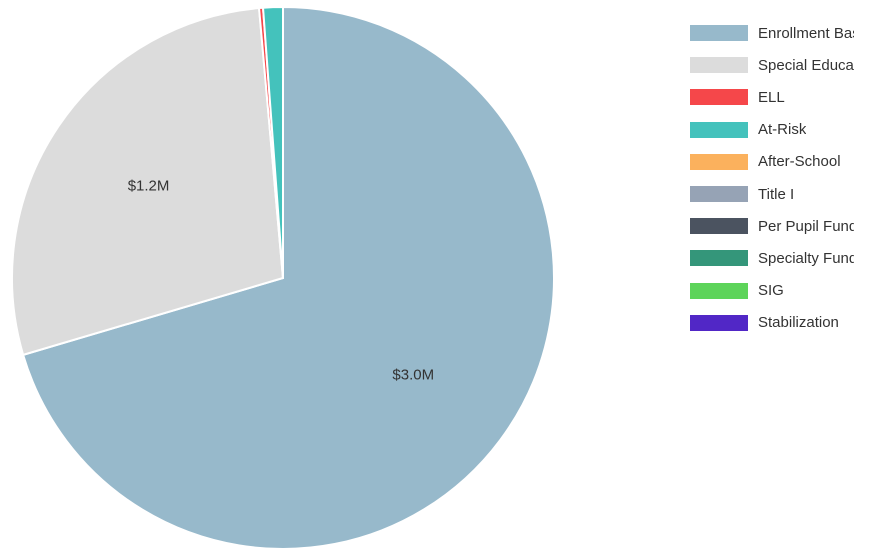 Image resolution: width=872 pixels, height=550 pixels. What do you see at coordinates (798, 323) in the screenshot?
I see `legend-label: Stabilization` at bounding box center [798, 323].